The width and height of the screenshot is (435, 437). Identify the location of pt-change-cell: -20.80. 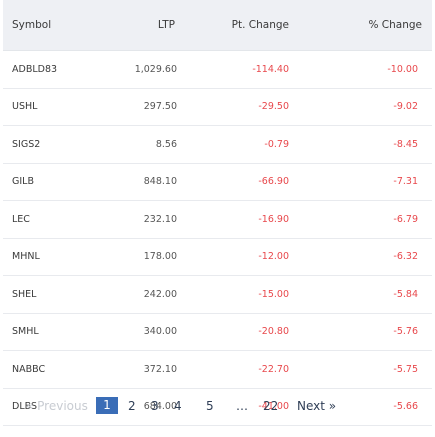
(256, 332).